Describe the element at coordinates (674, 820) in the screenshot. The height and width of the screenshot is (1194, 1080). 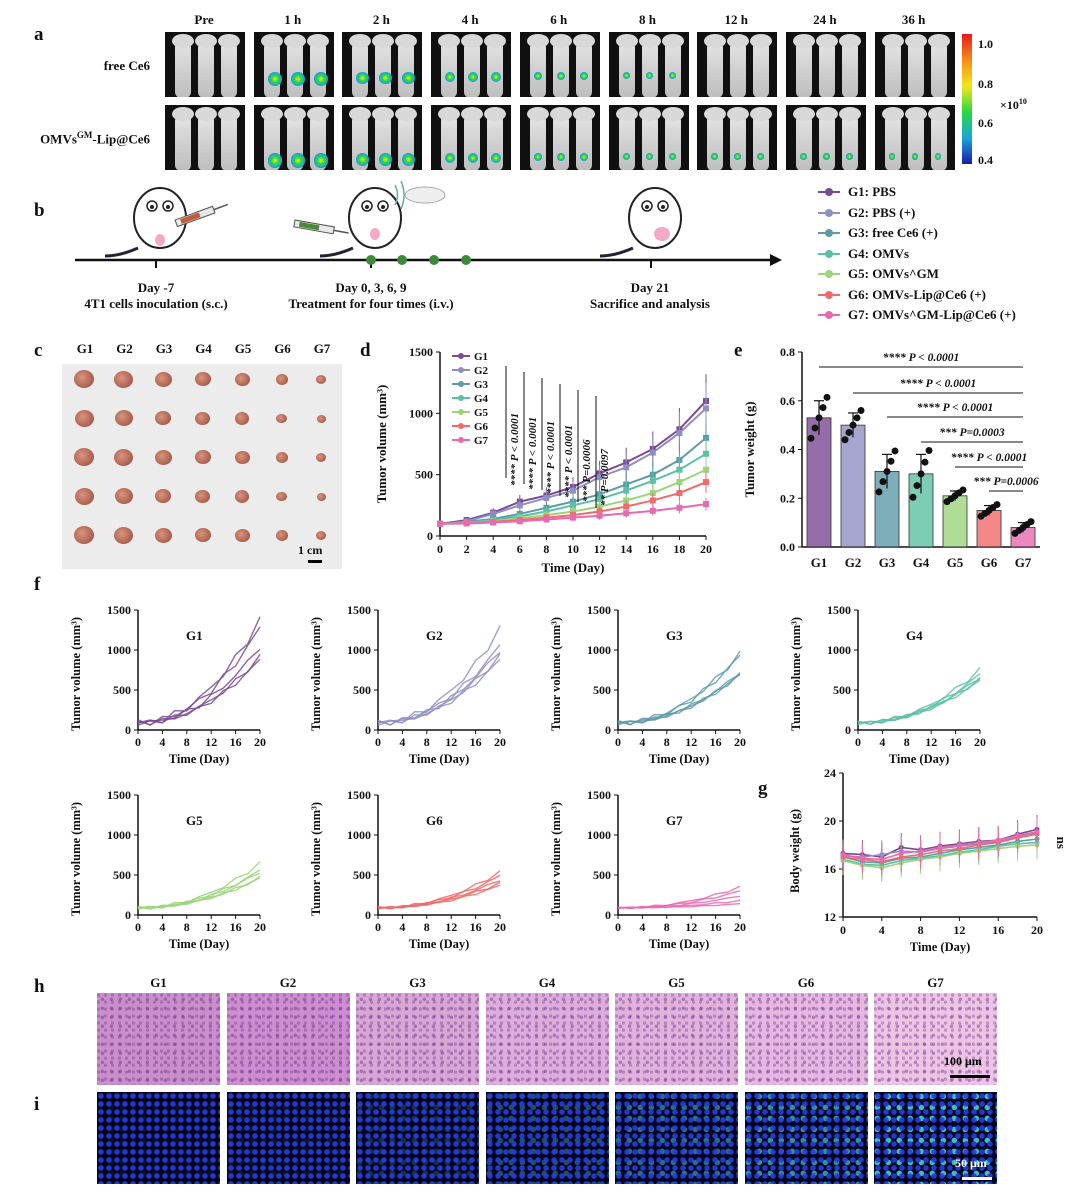
I see `group-title: G7` at that location.